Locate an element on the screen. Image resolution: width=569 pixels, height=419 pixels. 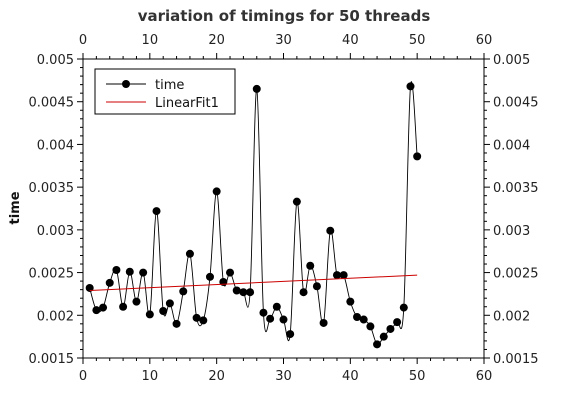
y-tick-label-left: 0.0035 is located at coordinates (52, 188).